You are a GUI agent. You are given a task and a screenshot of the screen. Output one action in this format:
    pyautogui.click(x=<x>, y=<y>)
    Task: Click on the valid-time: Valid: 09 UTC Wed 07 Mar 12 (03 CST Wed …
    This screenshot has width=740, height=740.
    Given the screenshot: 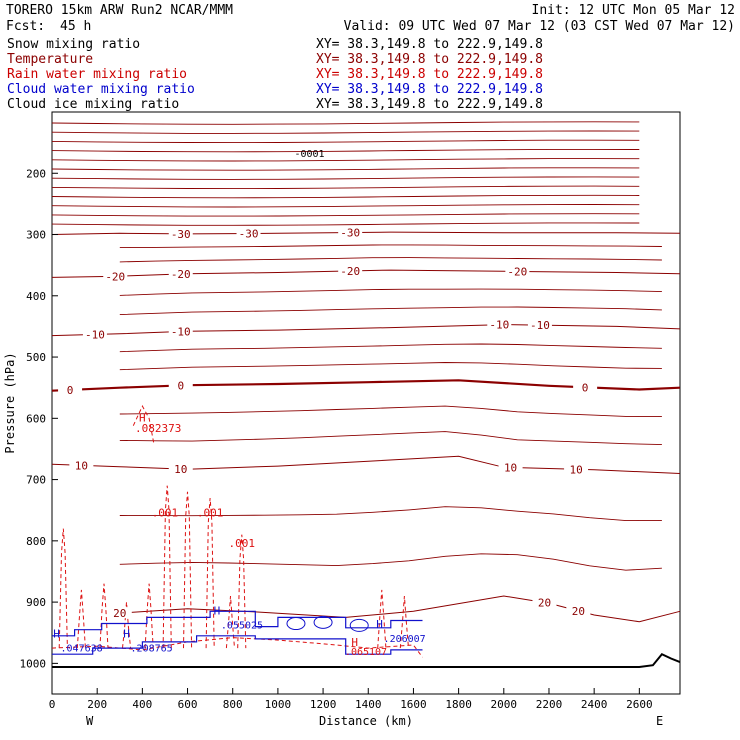 What is the action you would take?
    pyautogui.click(x=539, y=26)
    